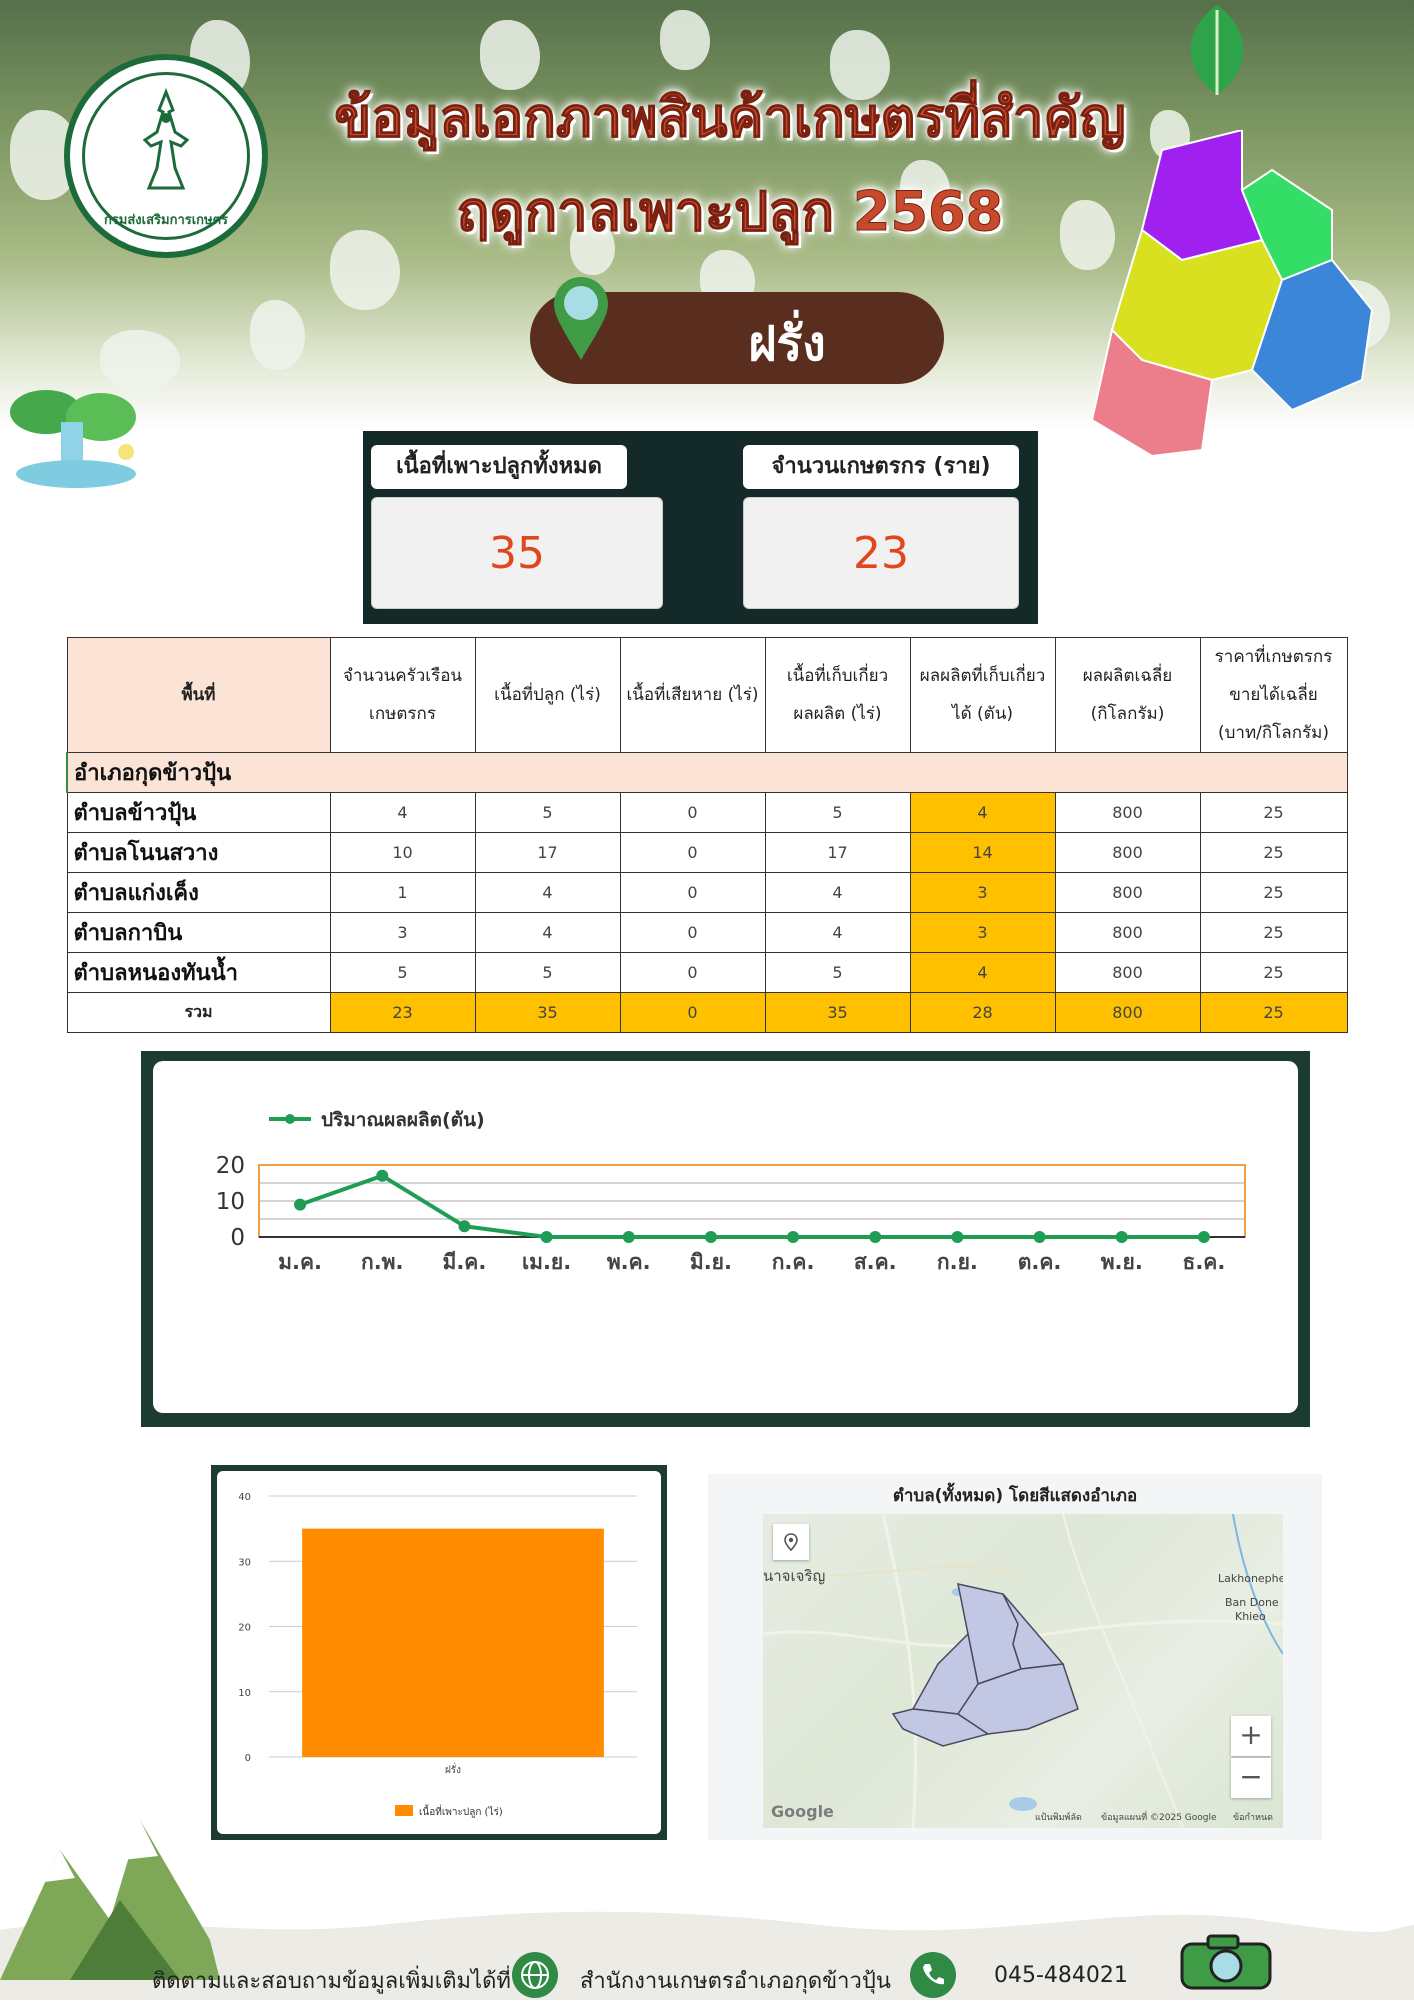  What do you see at coordinates (300, 1262) in the screenshot?
I see `x-tick-label: ม.ค.` at bounding box center [300, 1262].